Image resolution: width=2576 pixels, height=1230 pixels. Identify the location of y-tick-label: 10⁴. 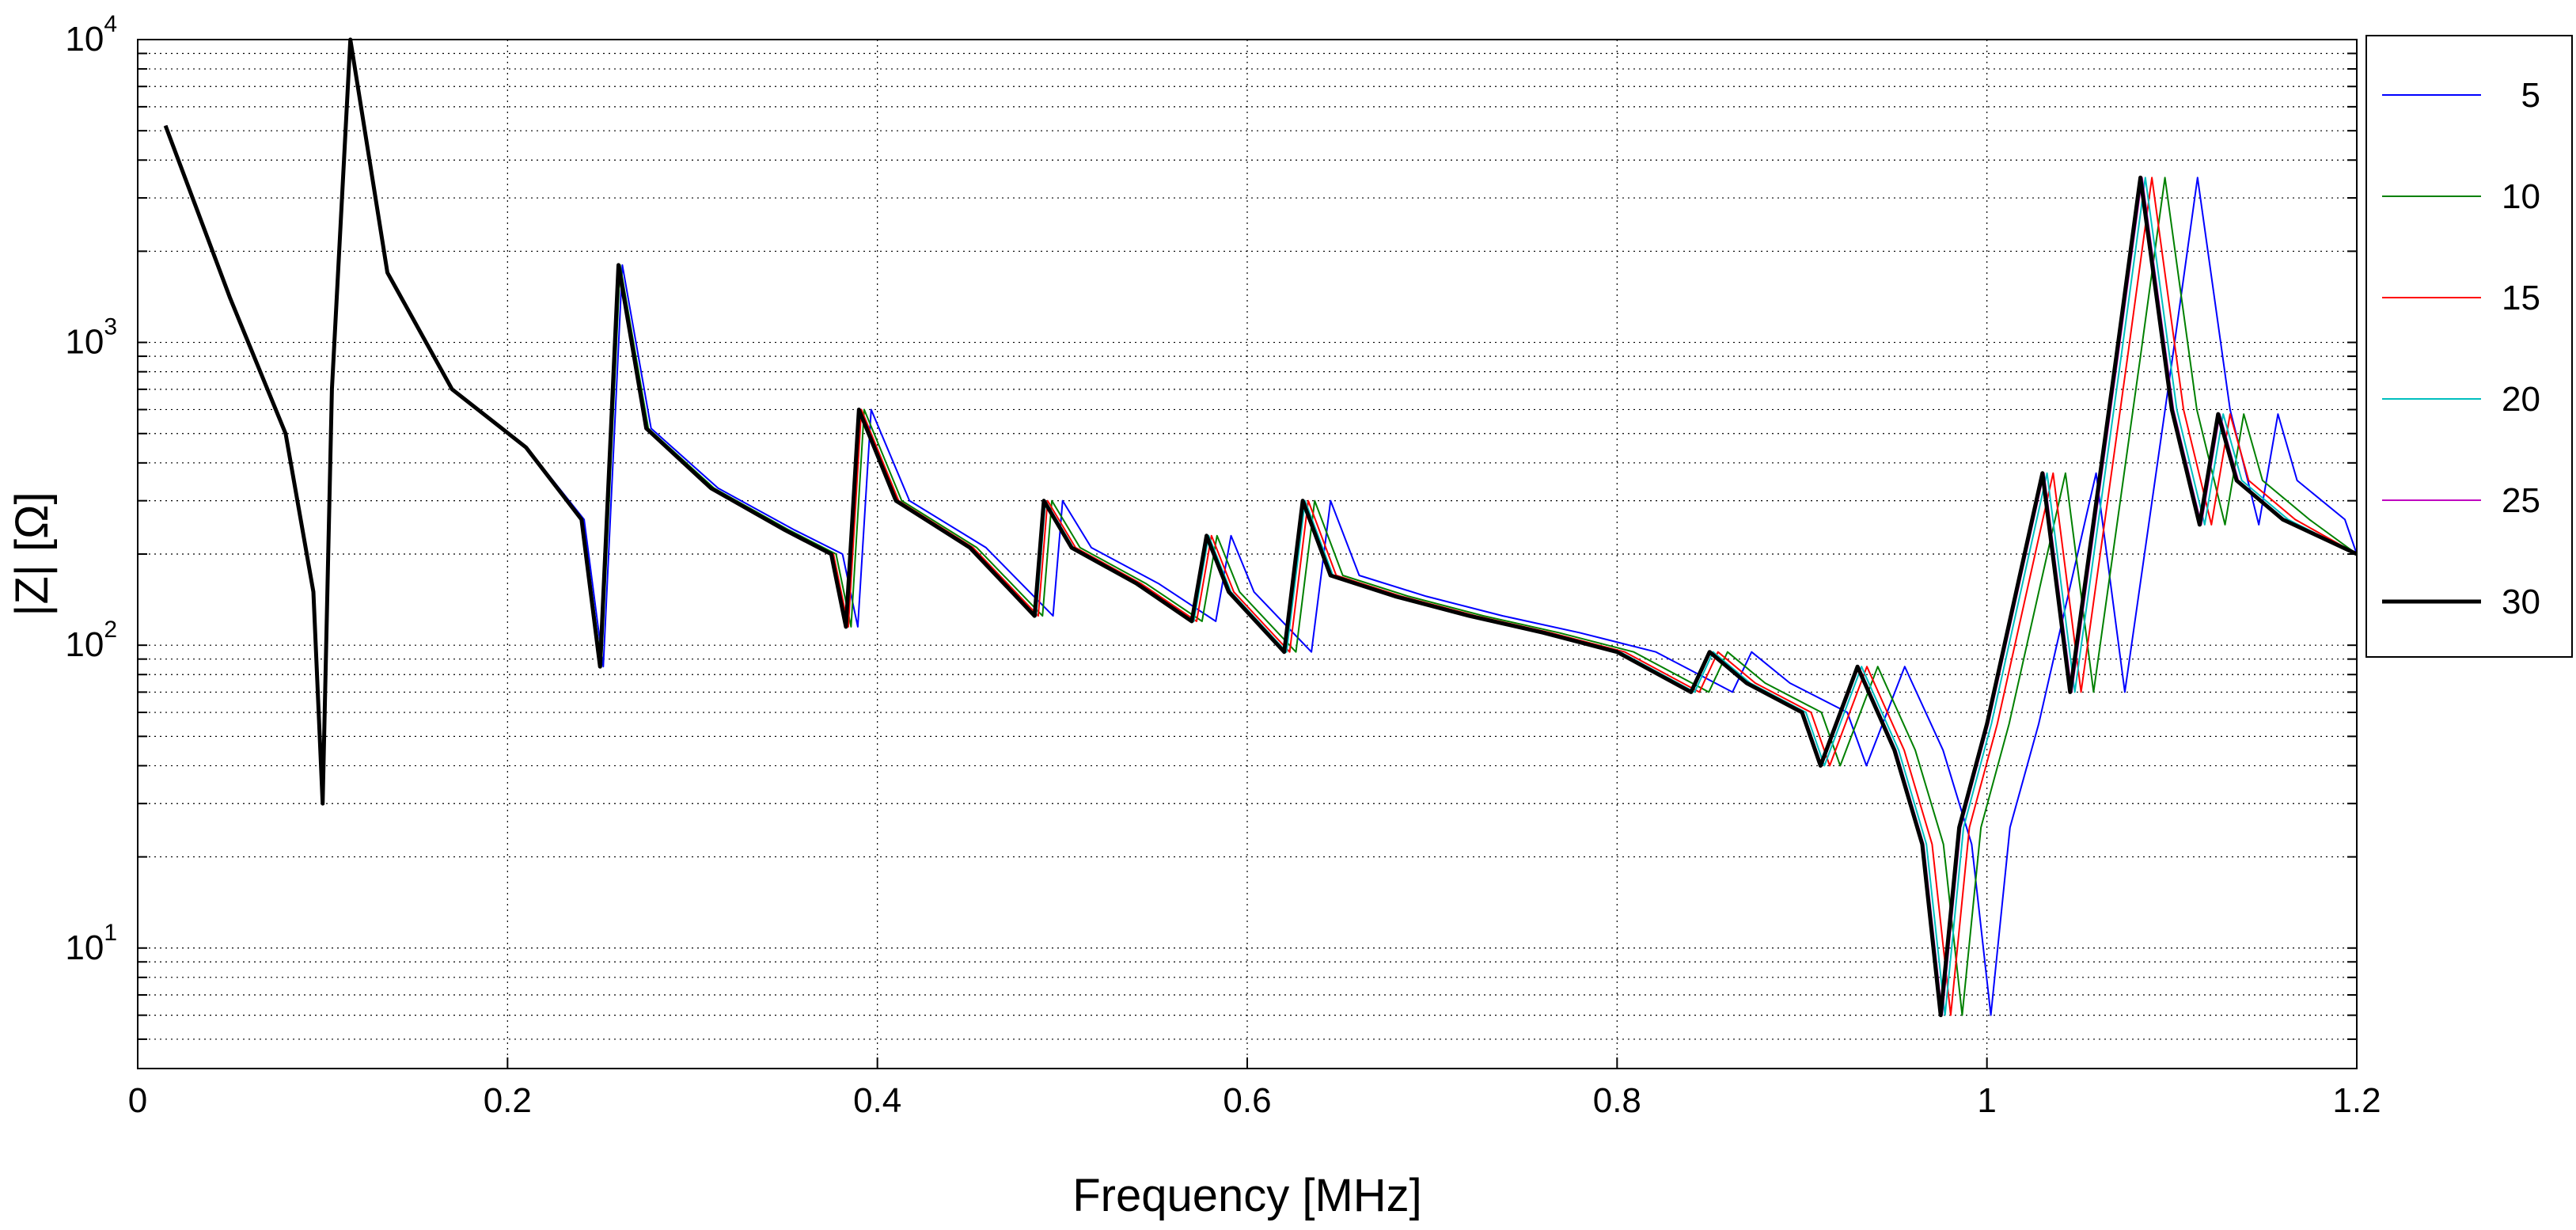
(91, 35).